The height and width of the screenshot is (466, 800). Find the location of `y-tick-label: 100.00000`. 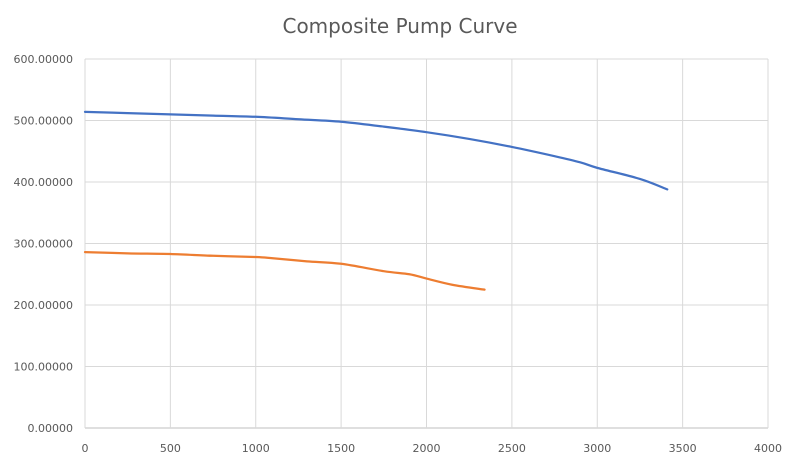

y-tick-label: 100.00000 is located at coordinates (44, 367).